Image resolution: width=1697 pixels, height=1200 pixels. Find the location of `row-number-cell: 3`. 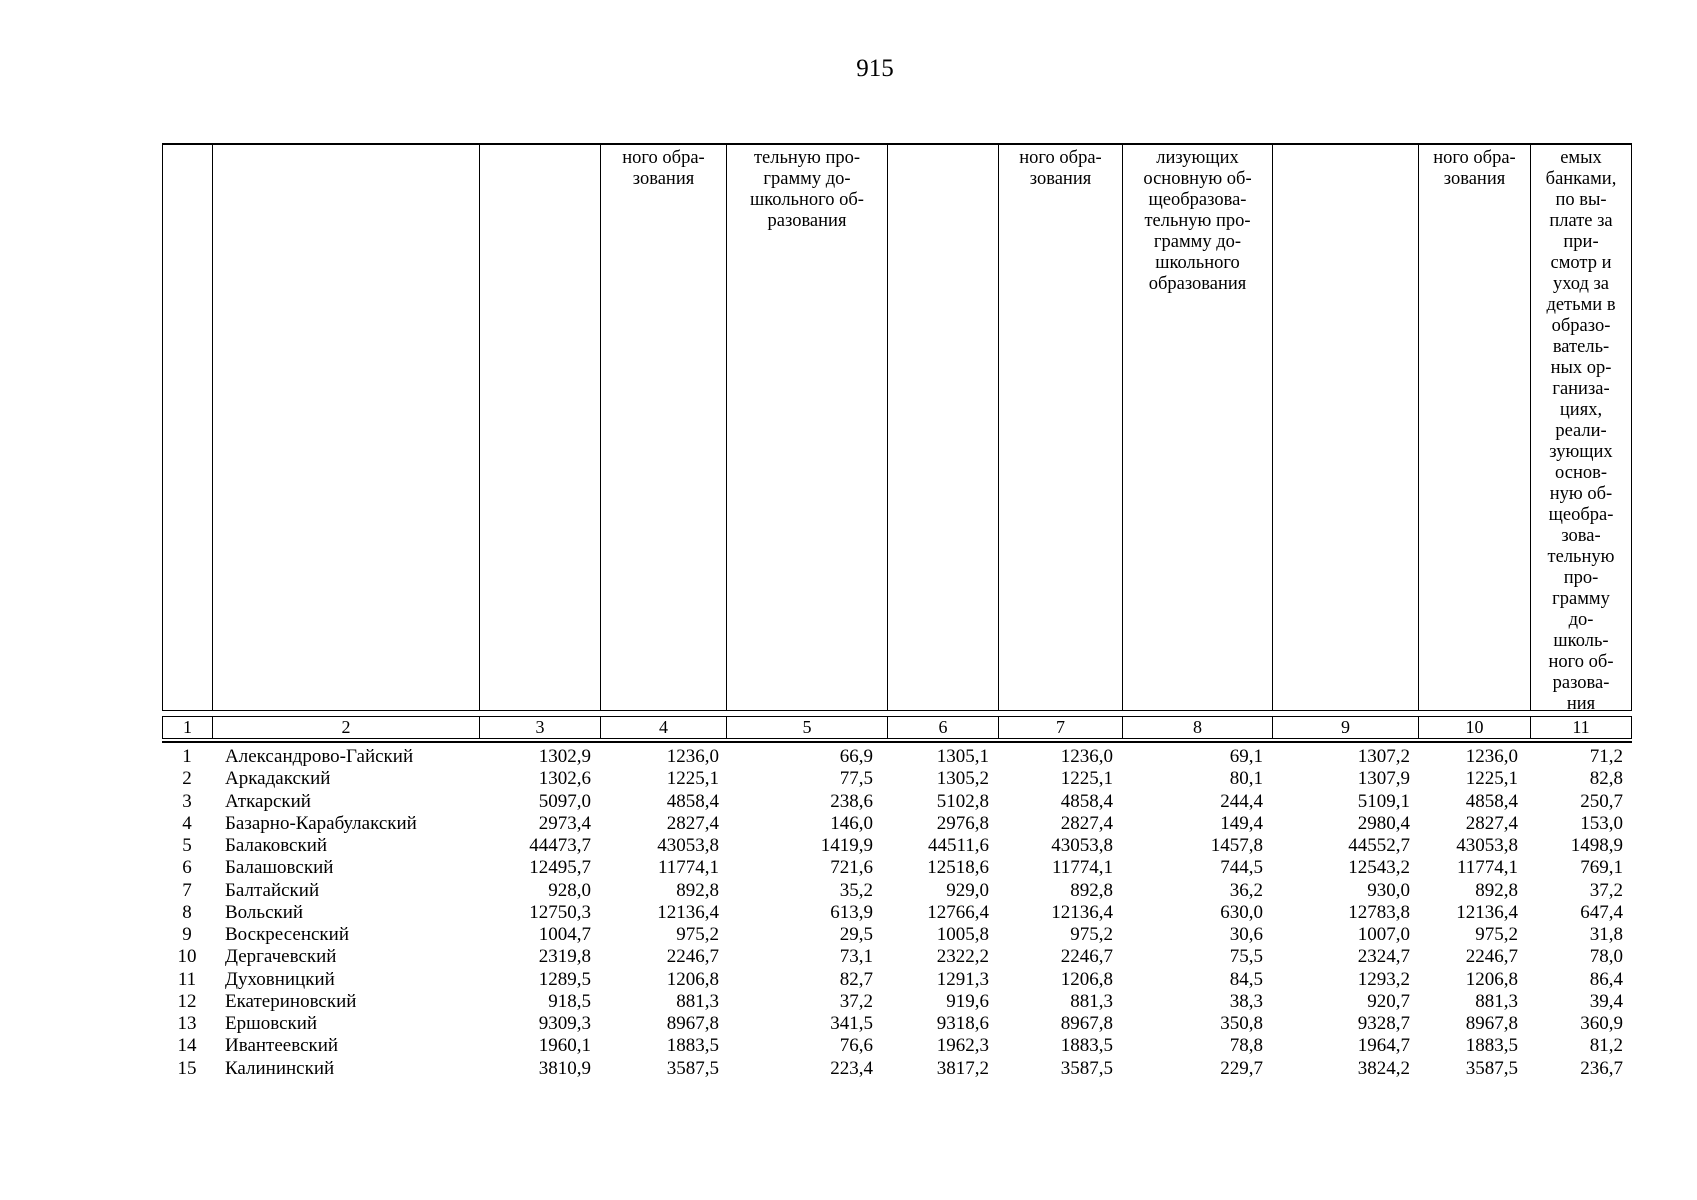

row-number-cell: 3 is located at coordinates (187, 801).